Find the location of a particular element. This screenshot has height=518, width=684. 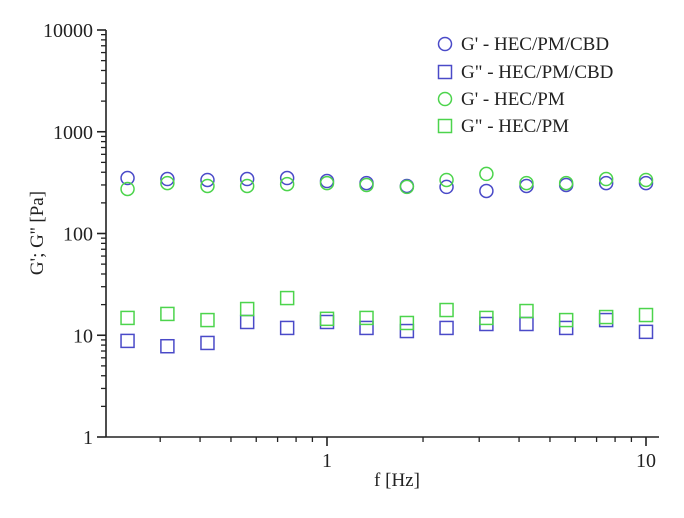

y-tick-label: 10000 is located at coordinates (68, 31).